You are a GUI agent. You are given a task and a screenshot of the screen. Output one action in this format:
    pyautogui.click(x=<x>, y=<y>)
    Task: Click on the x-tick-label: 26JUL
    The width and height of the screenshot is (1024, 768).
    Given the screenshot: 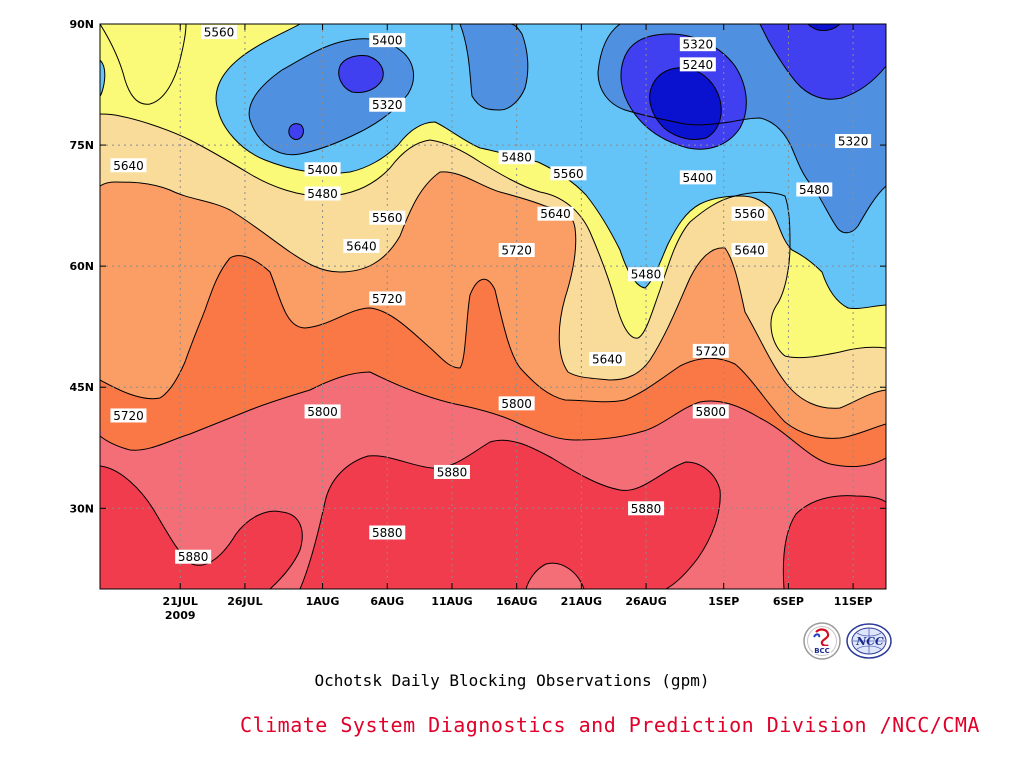 What is the action you would take?
    pyautogui.click(x=244, y=601)
    